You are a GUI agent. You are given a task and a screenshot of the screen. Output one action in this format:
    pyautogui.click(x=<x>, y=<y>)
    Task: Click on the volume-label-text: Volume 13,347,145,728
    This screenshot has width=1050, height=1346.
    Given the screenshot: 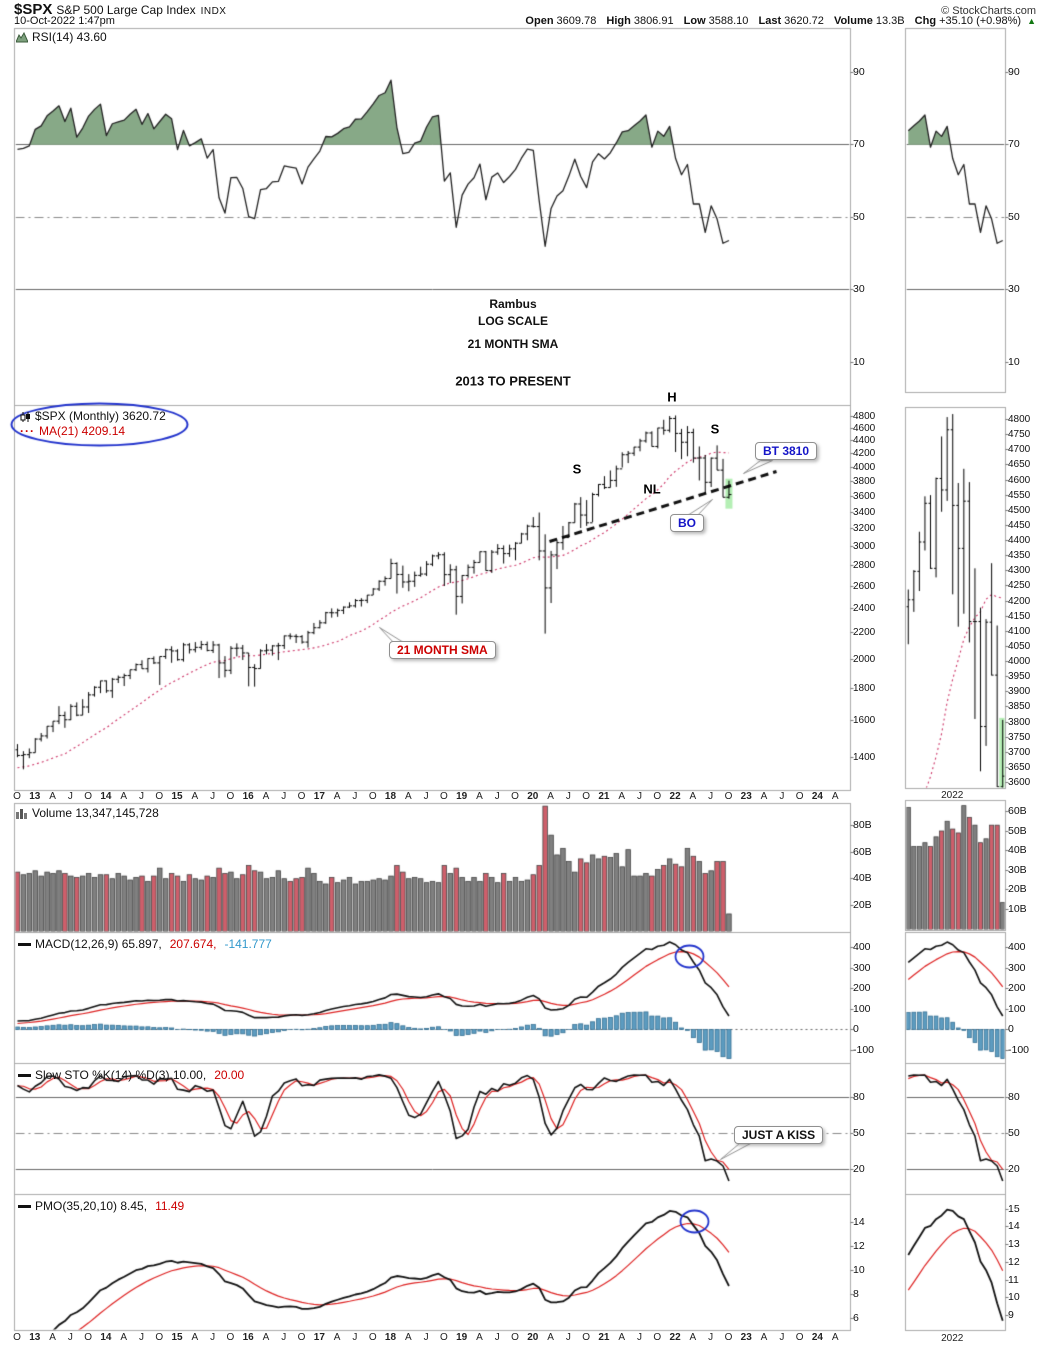 What is the action you would take?
    pyautogui.click(x=95, y=813)
    